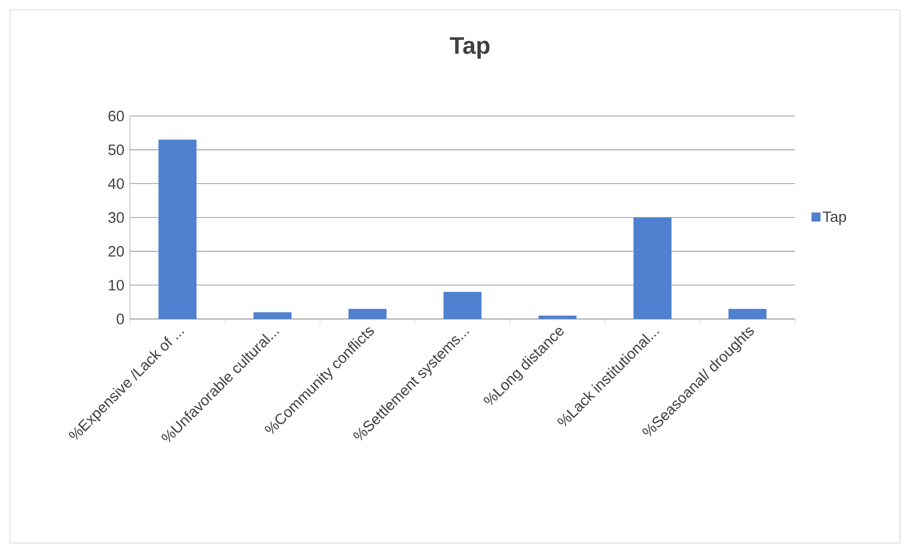 The width and height of the screenshot is (909, 545). Describe the element at coordinates (116, 150) in the screenshot. I see `y-tick-label: 50` at that location.